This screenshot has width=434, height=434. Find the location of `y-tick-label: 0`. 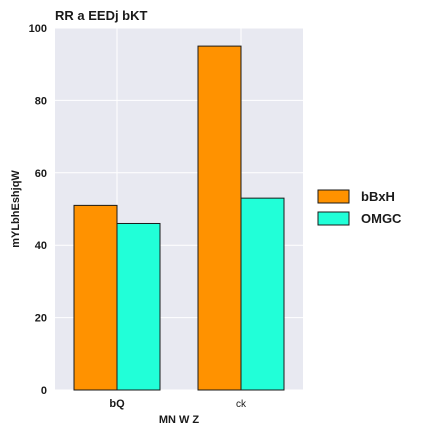

y-tick-label: 0 is located at coordinates (44, 391).